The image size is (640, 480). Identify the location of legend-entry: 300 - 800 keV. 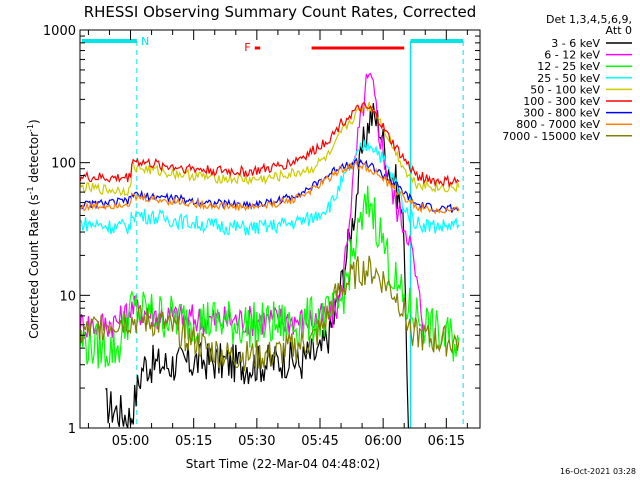
(561, 113).